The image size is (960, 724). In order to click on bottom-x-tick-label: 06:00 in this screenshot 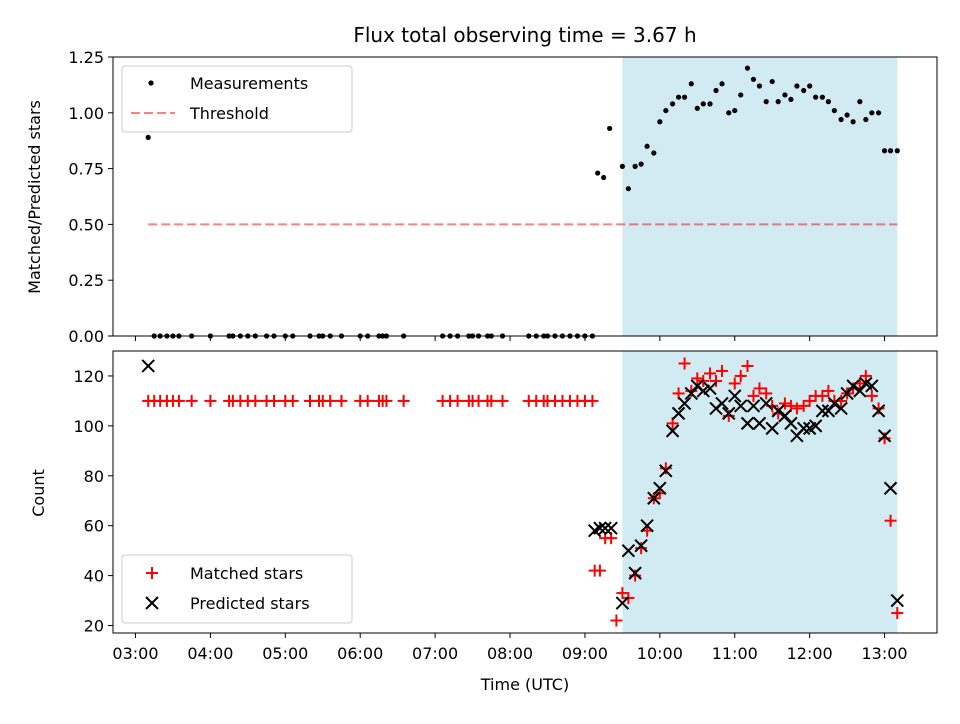, I will do `click(360, 653)`.